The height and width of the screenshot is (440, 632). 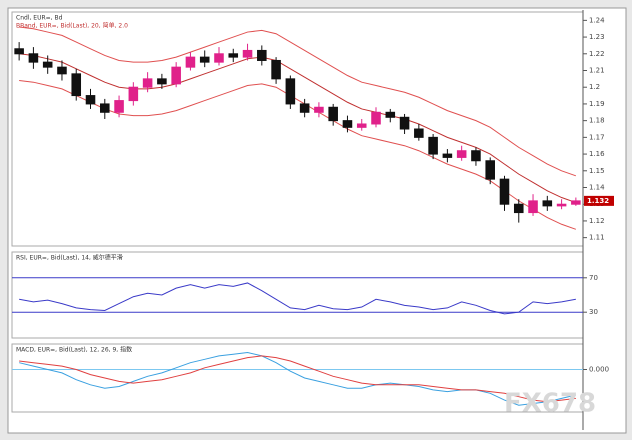 I want to click on y-tick-label: 30, so click(x=593, y=312).